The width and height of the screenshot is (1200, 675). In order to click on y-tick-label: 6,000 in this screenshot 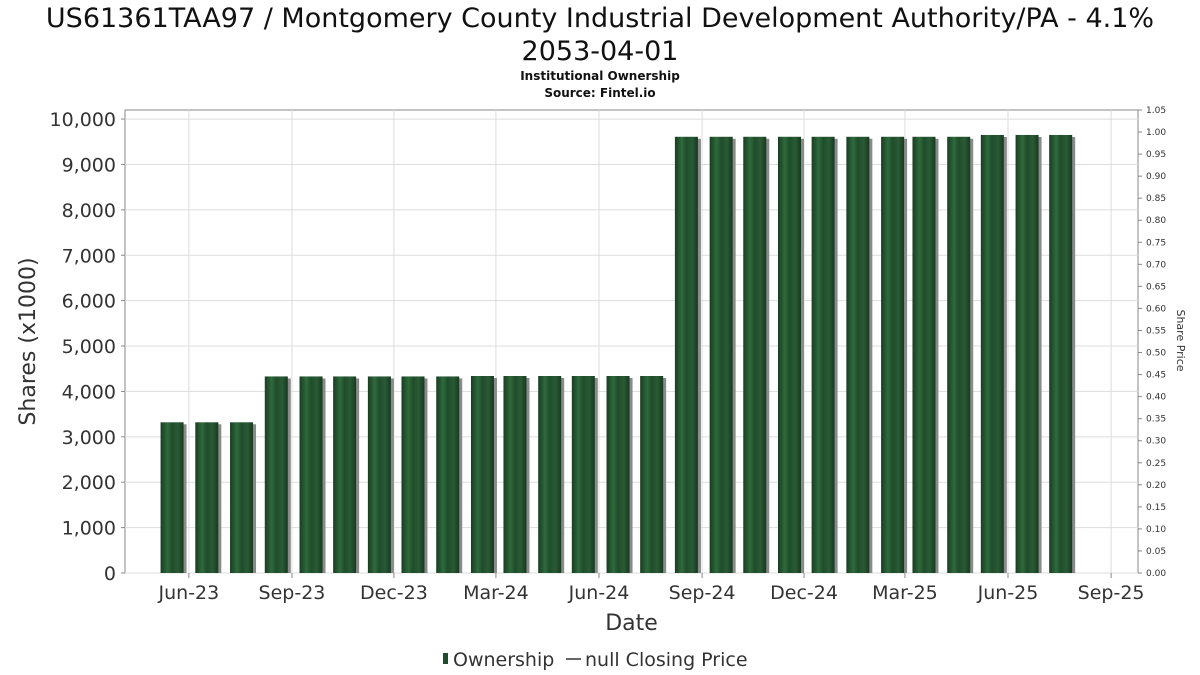, I will do `click(89, 302)`.